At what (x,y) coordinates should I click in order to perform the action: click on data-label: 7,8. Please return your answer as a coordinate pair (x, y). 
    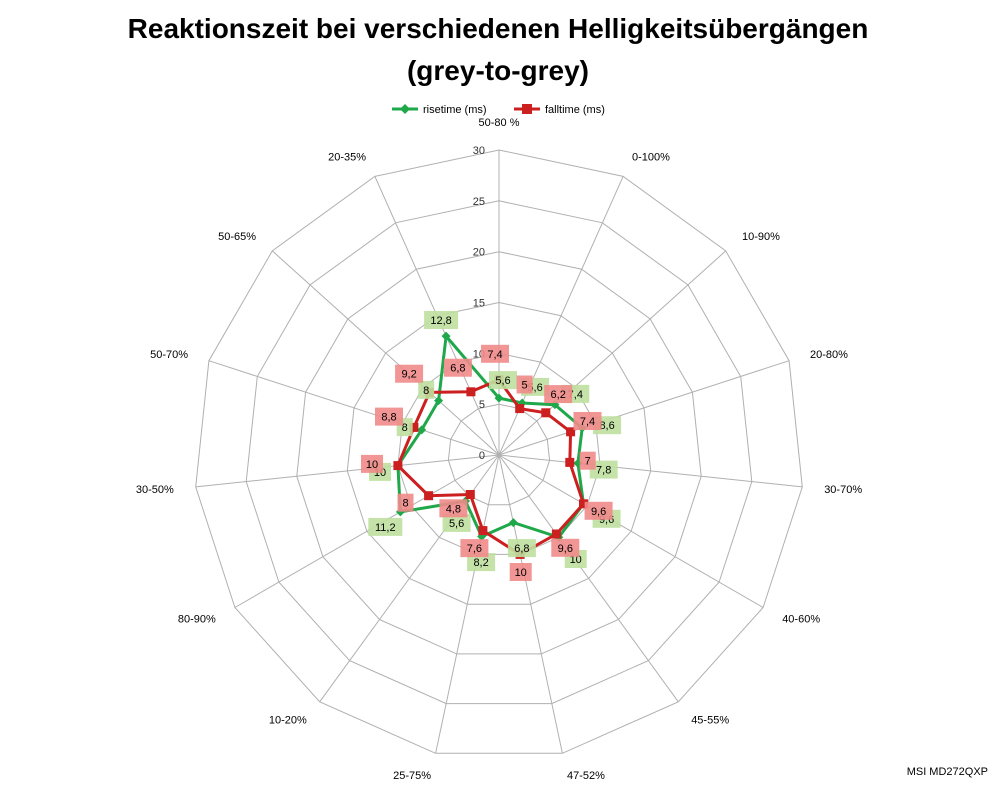
    Looking at the image, I should click on (603, 469).